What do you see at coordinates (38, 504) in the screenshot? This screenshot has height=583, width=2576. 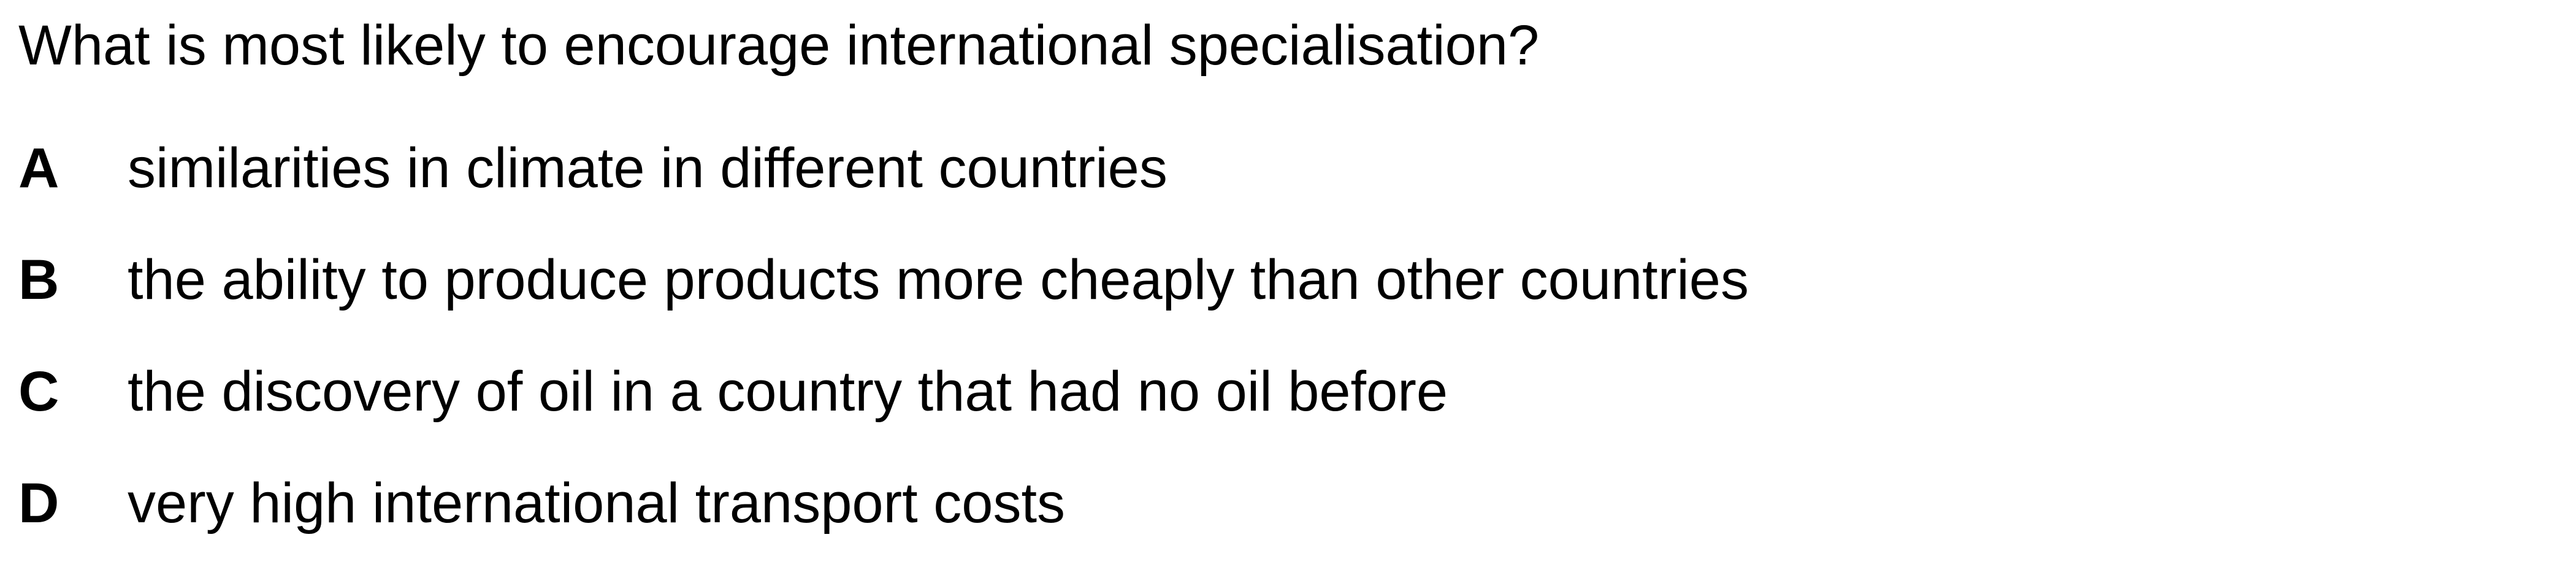 I see `option-letter: D` at bounding box center [38, 504].